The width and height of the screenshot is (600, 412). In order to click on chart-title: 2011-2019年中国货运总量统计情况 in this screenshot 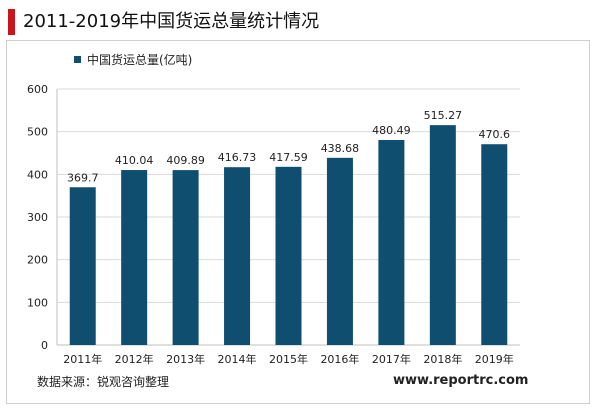, I will do `click(171, 21)`.